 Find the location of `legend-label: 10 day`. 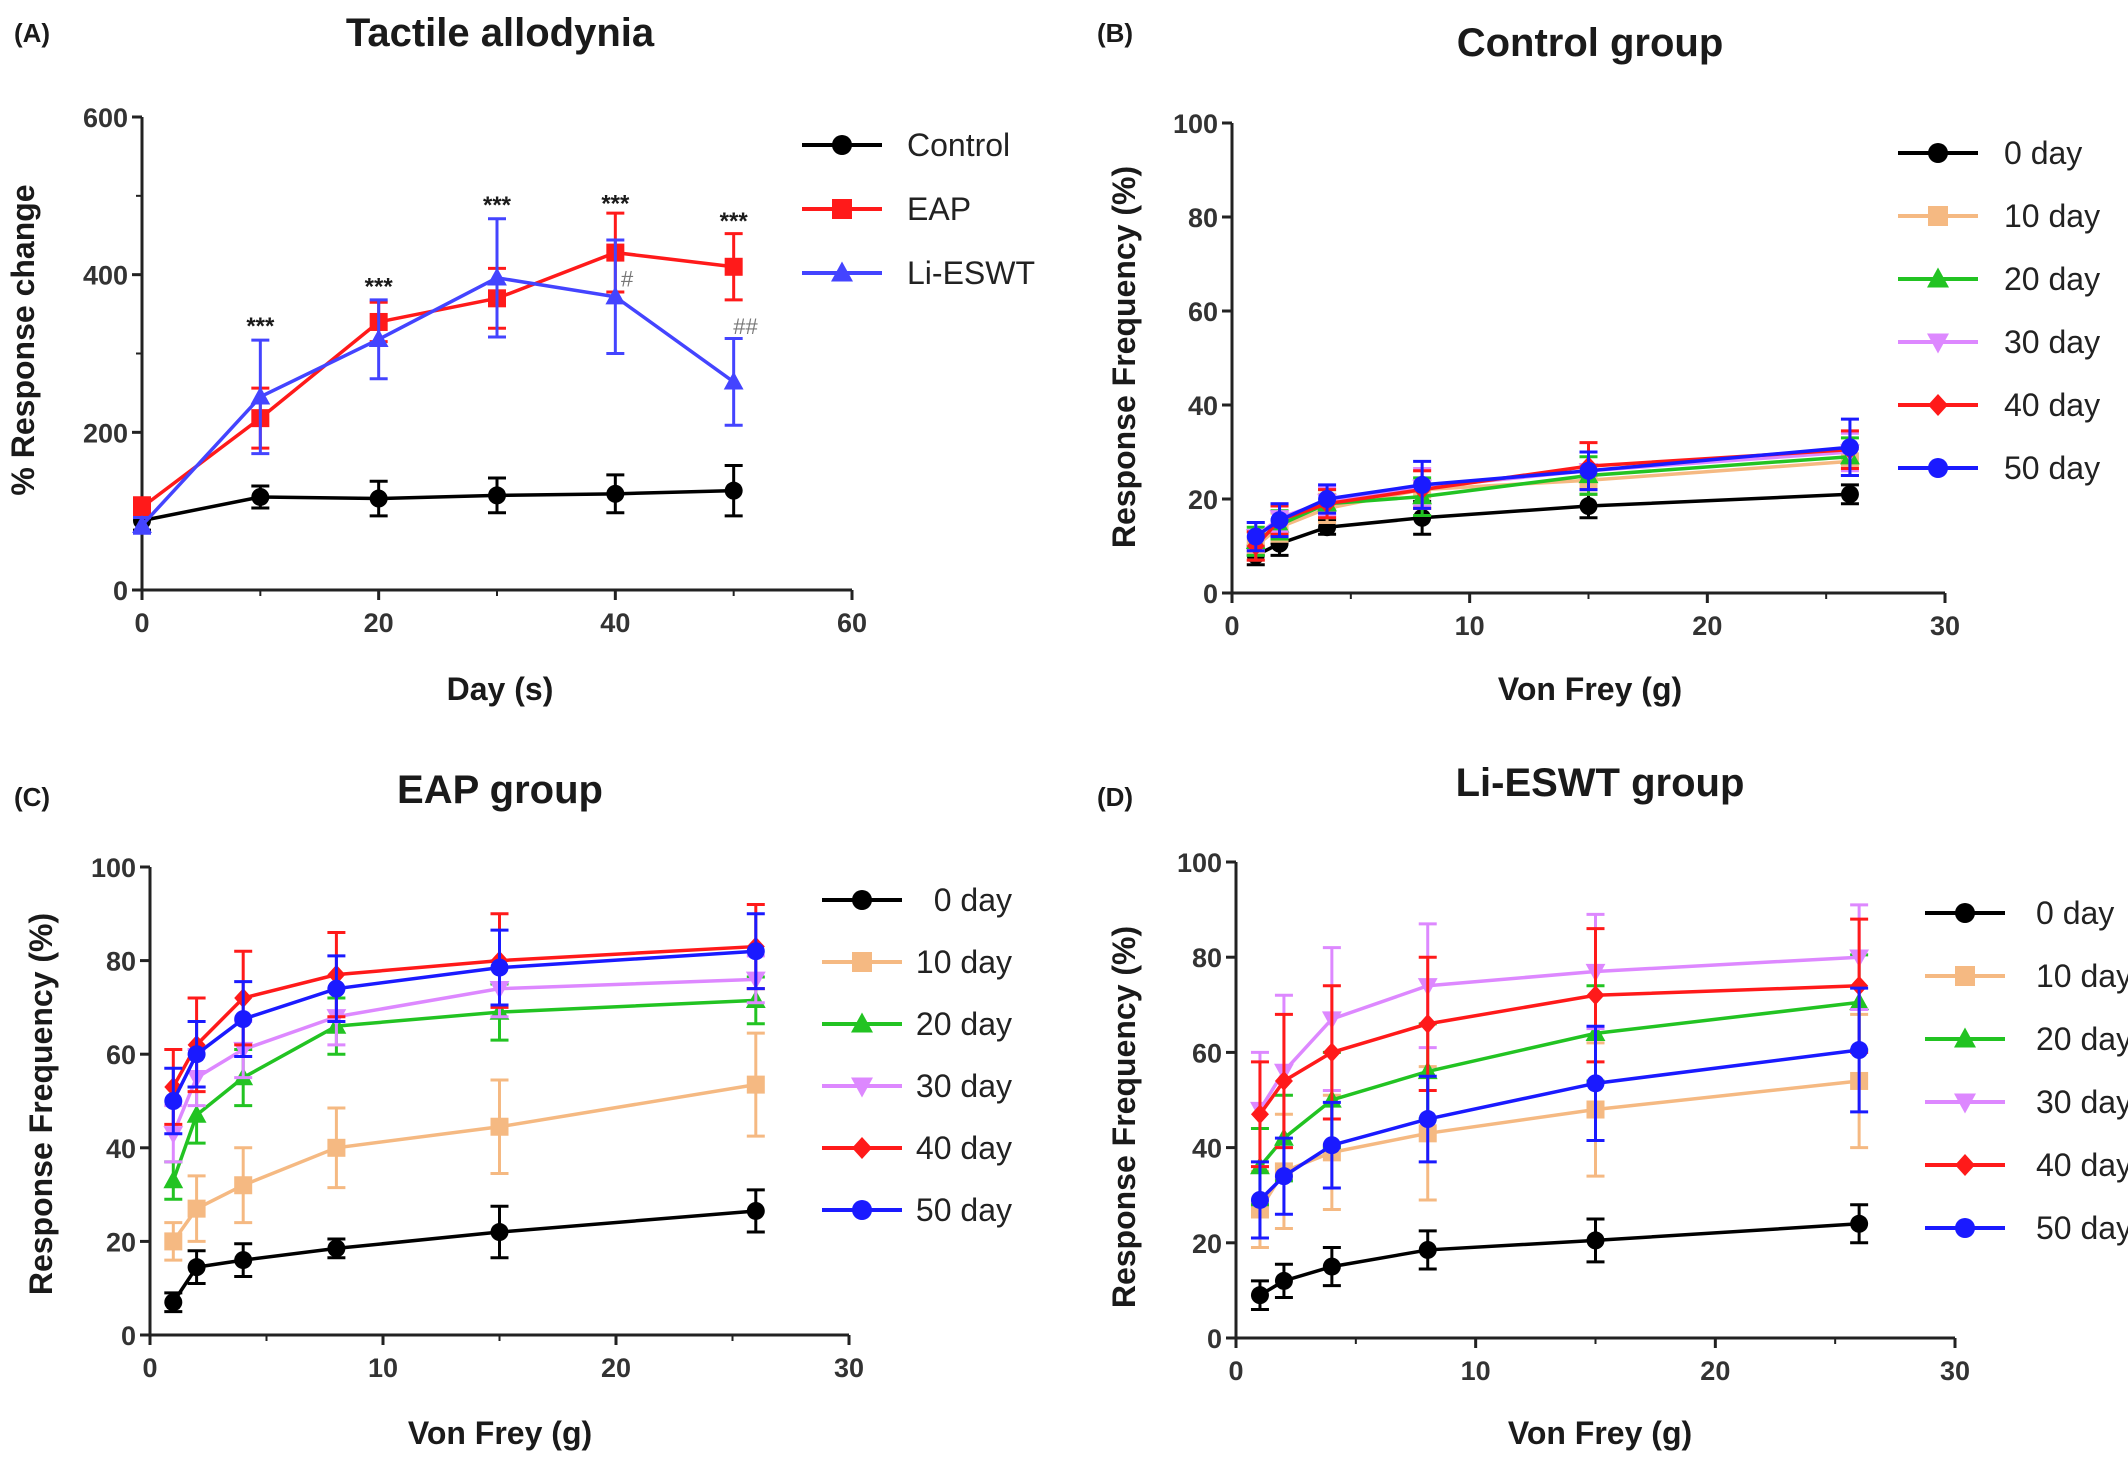

legend-label: 10 day is located at coordinates (2082, 976).